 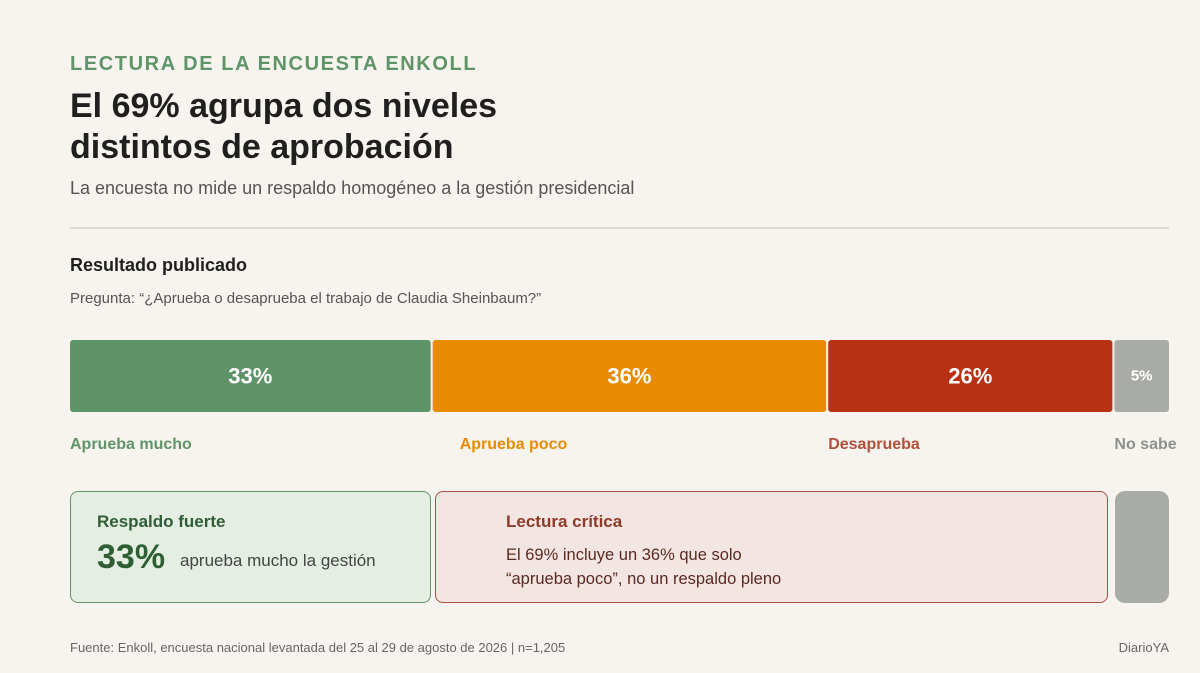 I want to click on bar-value-label-aprueba-poco: 36%, so click(x=629, y=376).